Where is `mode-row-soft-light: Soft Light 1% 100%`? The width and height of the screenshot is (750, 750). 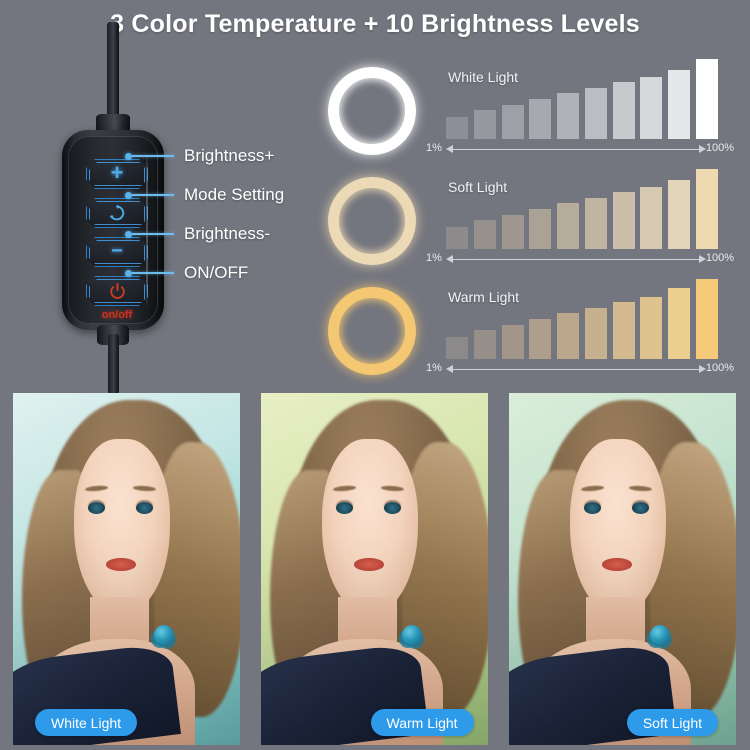
mode-row-soft-light: Soft Light 1% 100% is located at coordinates (528, 220).